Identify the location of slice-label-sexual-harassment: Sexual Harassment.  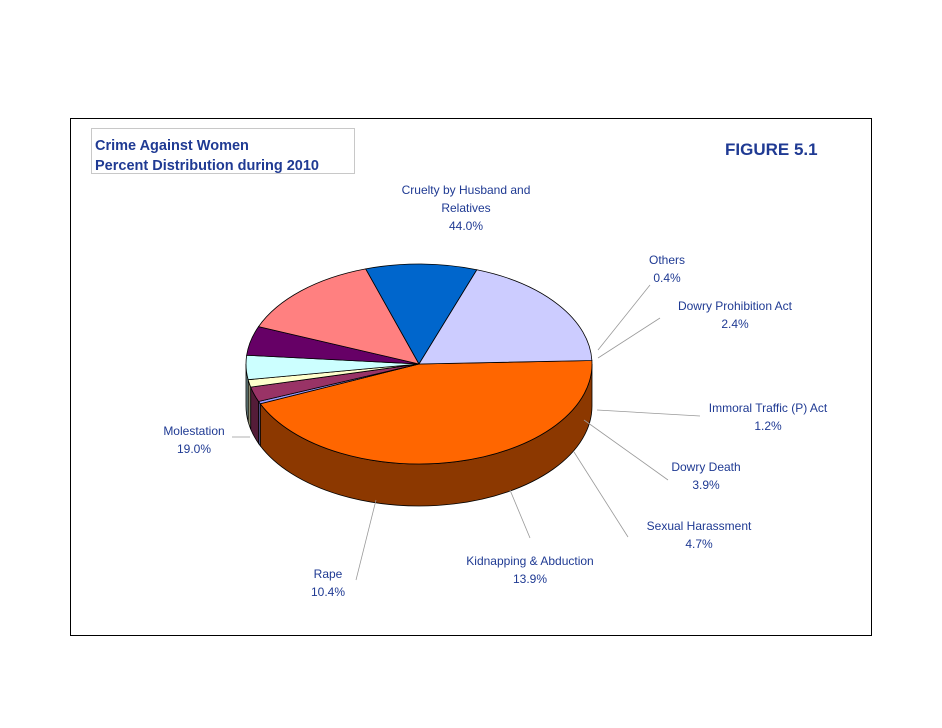
(699, 526).